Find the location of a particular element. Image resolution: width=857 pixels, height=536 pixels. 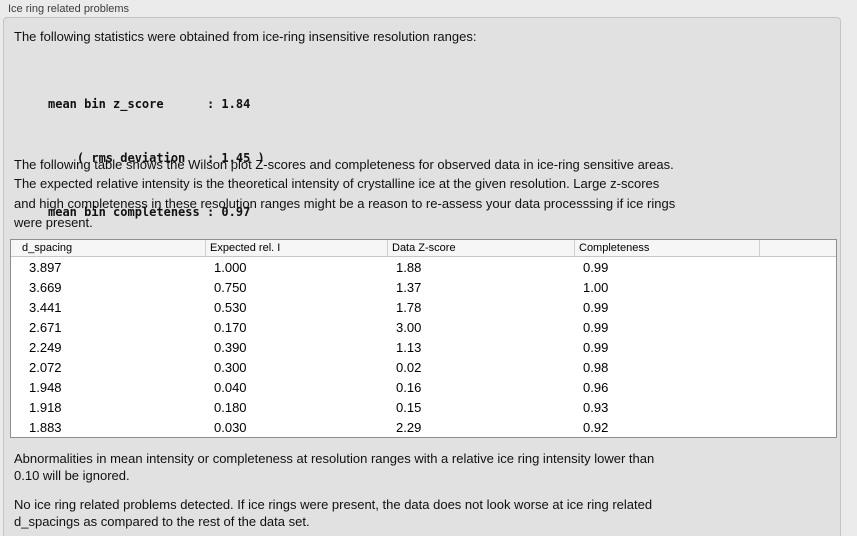

table-cell: 1.918 is located at coordinates (45, 407).